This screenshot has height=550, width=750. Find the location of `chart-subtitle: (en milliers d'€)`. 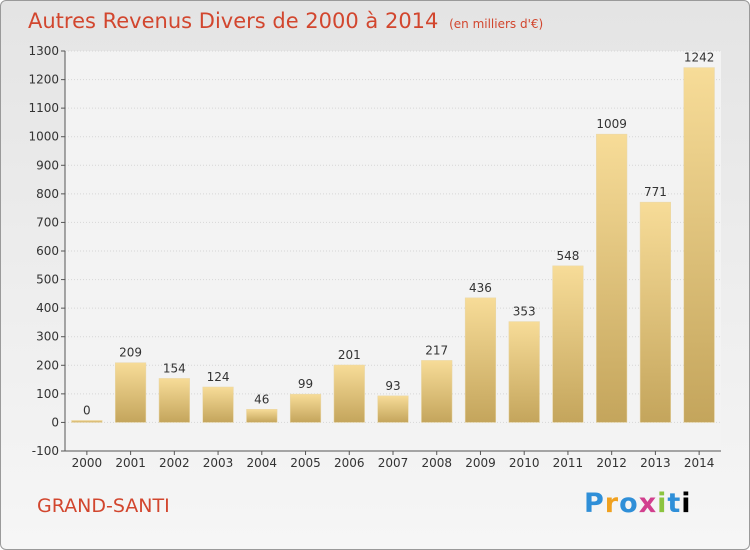

chart-subtitle: (en milliers d'€) is located at coordinates (496, 24).